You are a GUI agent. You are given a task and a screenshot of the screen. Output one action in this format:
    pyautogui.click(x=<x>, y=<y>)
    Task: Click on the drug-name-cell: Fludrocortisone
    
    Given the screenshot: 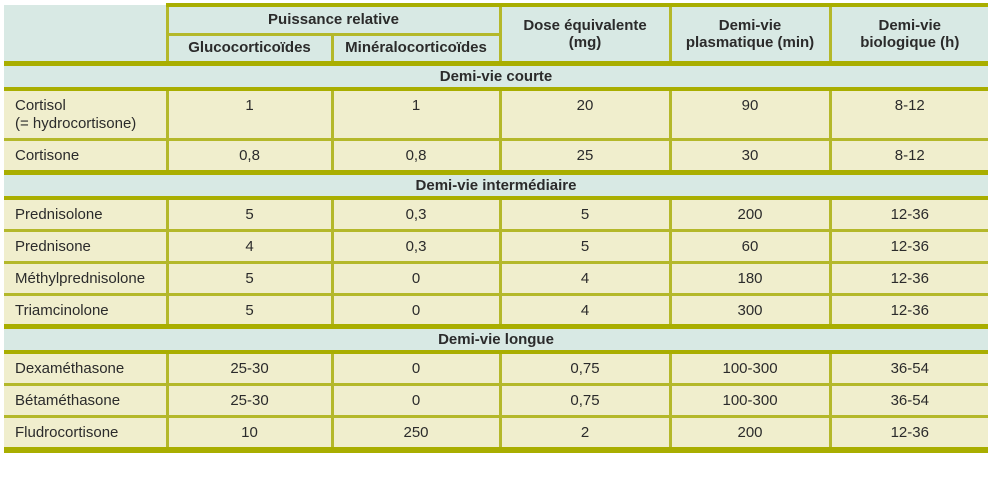 What is the action you would take?
    pyautogui.click(x=86, y=433)
    